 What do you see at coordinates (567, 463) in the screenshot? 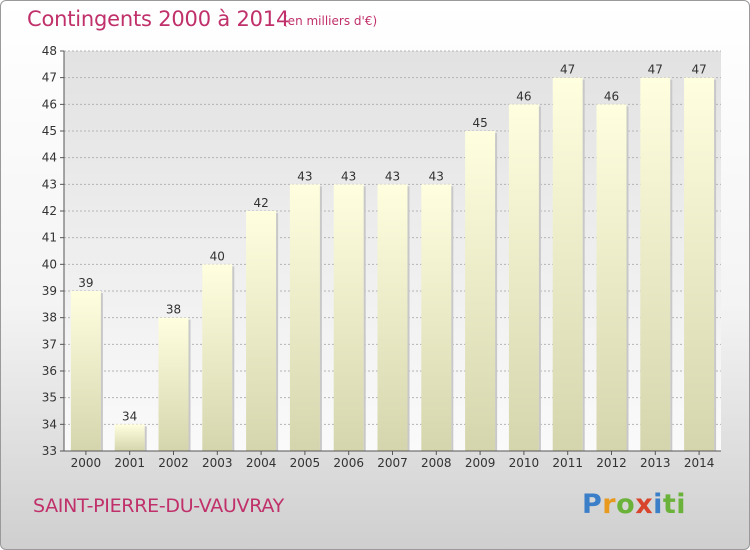
I see `x-tick-label: 2011` at bounding box center [567, 463].